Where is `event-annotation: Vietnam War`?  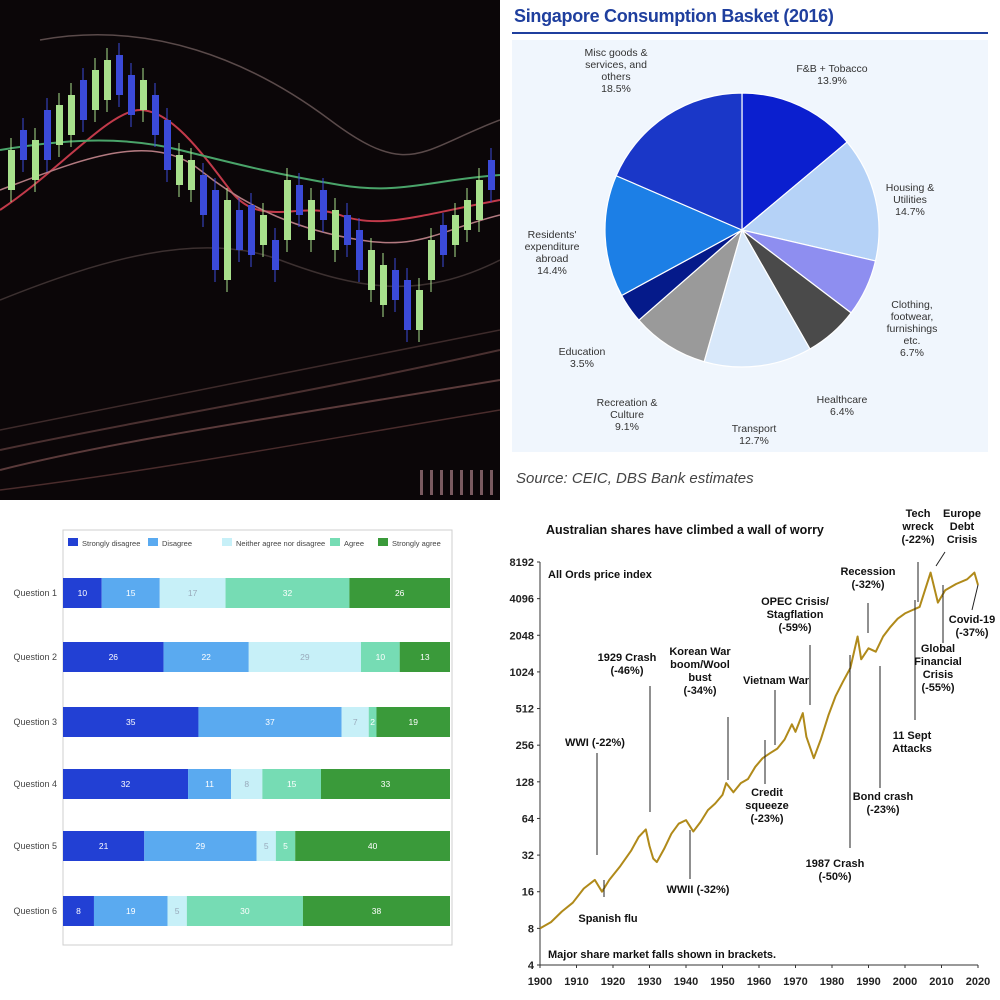 event-annotation: Vietnam War is located at coordinates (776, 681).